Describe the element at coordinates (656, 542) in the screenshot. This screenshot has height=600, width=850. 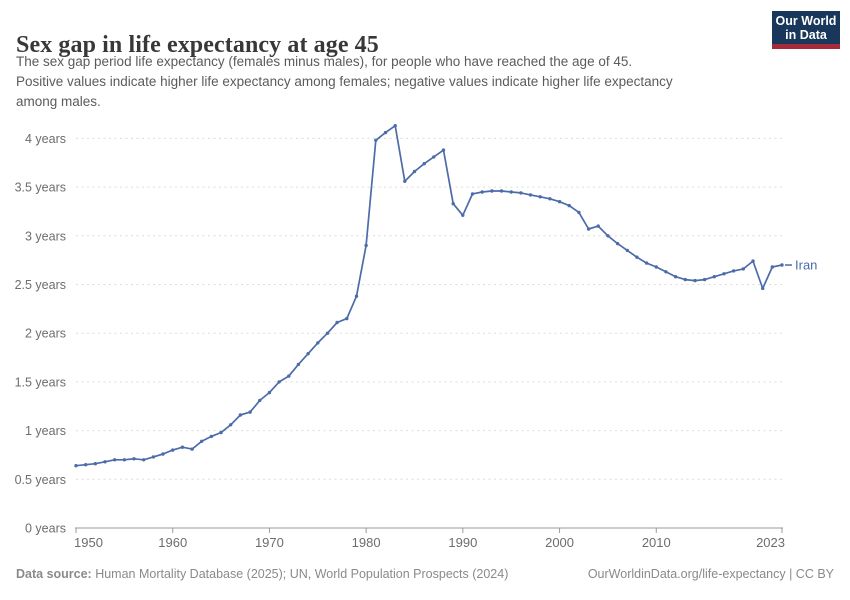
I see `x-axis-tick-label: 2010` at that location.